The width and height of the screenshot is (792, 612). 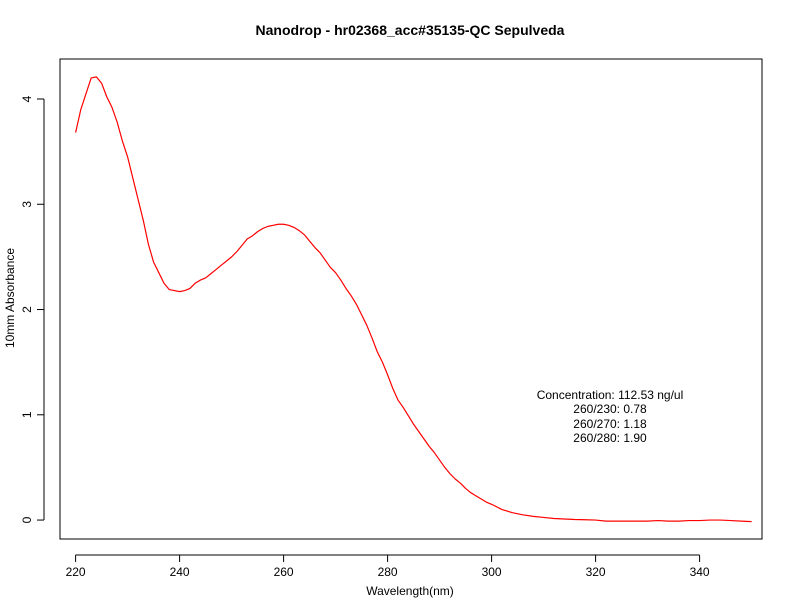 What do you see at coordinates (180, 572) in the screenshot?
I see `x-tick-label: 240` at bounding box center [180, 572].